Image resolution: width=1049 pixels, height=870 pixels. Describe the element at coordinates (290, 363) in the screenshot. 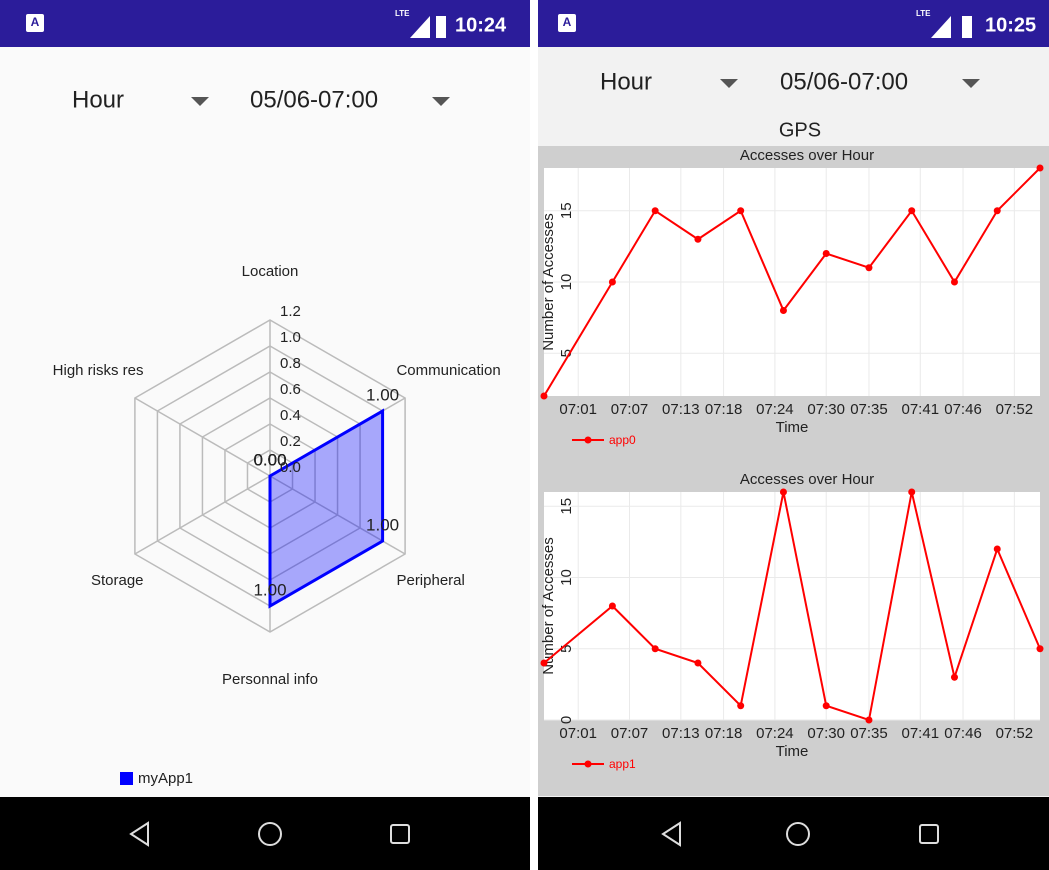

I see `radar-tick-label: 0.8` at that location.